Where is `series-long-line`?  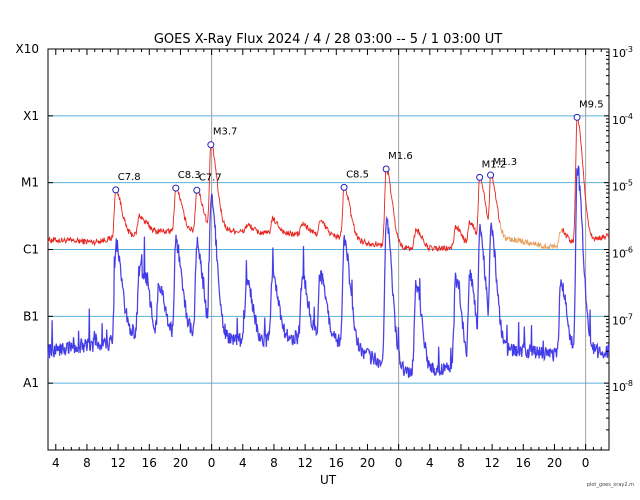
series-long-line is located at coordinates (586, 180).